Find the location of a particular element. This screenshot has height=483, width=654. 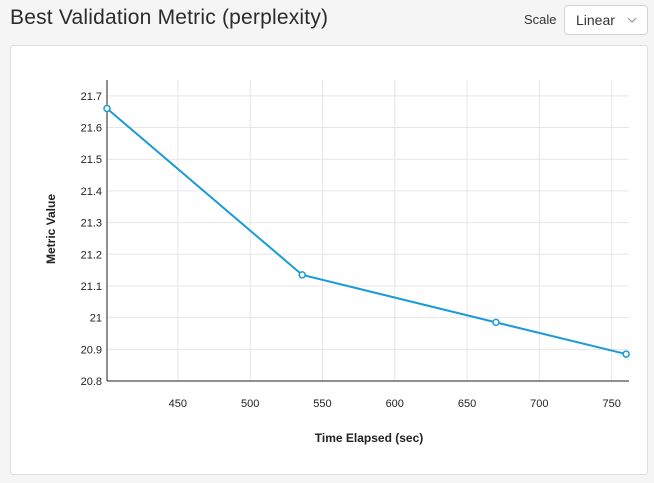

x-tick-label: 600 is located at coordinates (395, 404).